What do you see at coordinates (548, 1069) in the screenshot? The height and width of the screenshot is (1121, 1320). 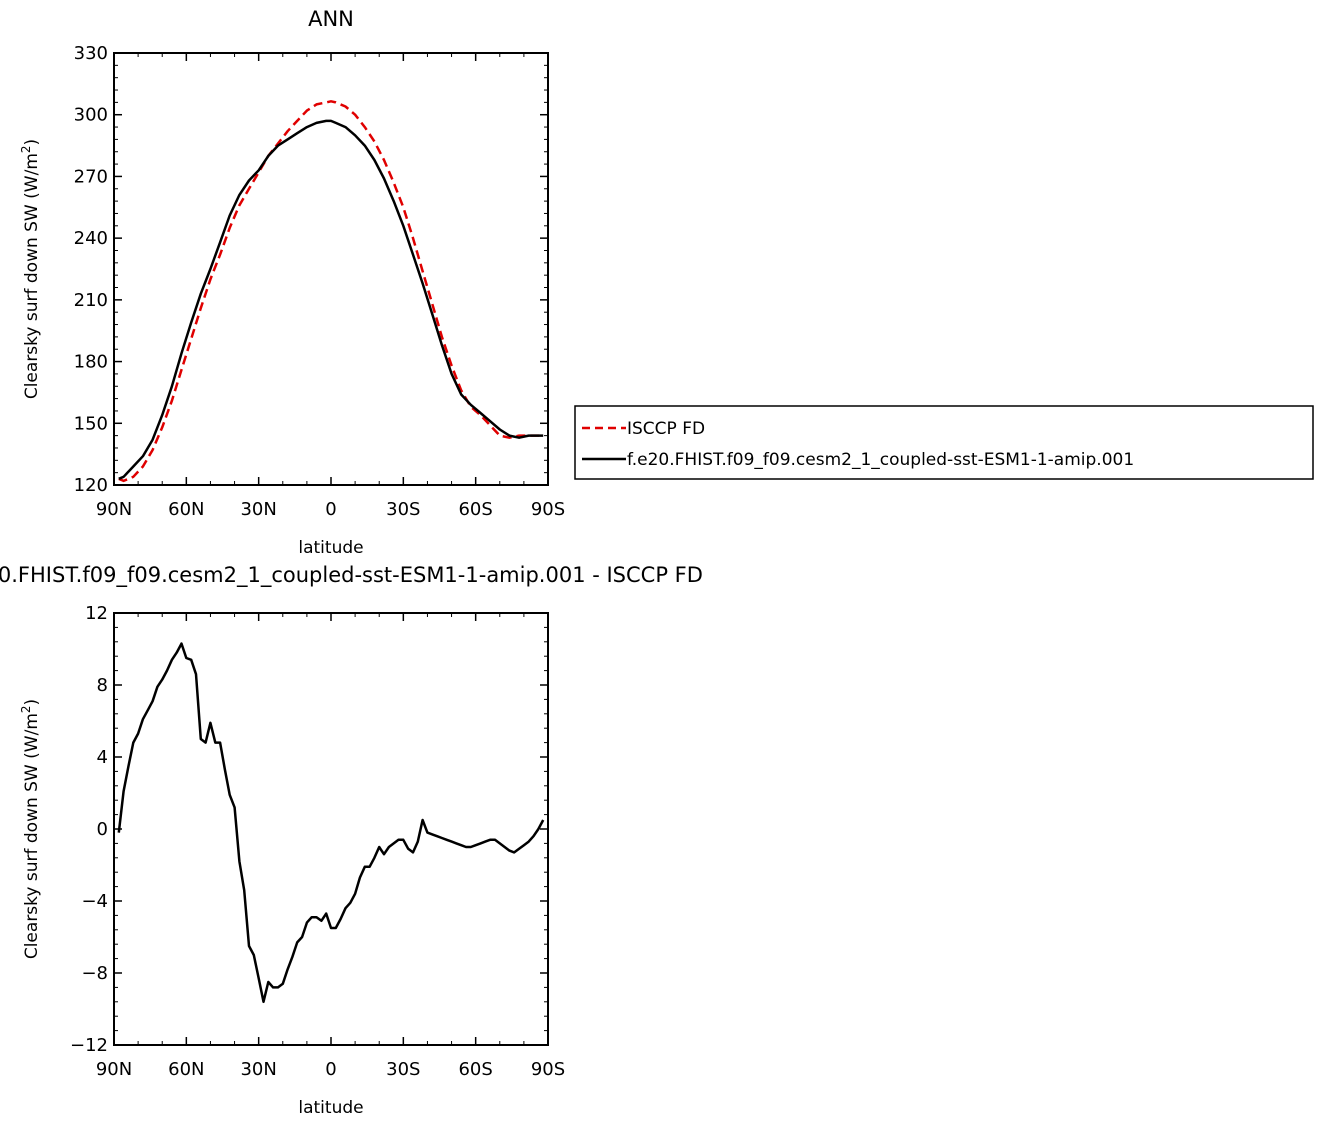 I see `bottom-x-tick-label: 90S` at bounding box center [548, 1069].